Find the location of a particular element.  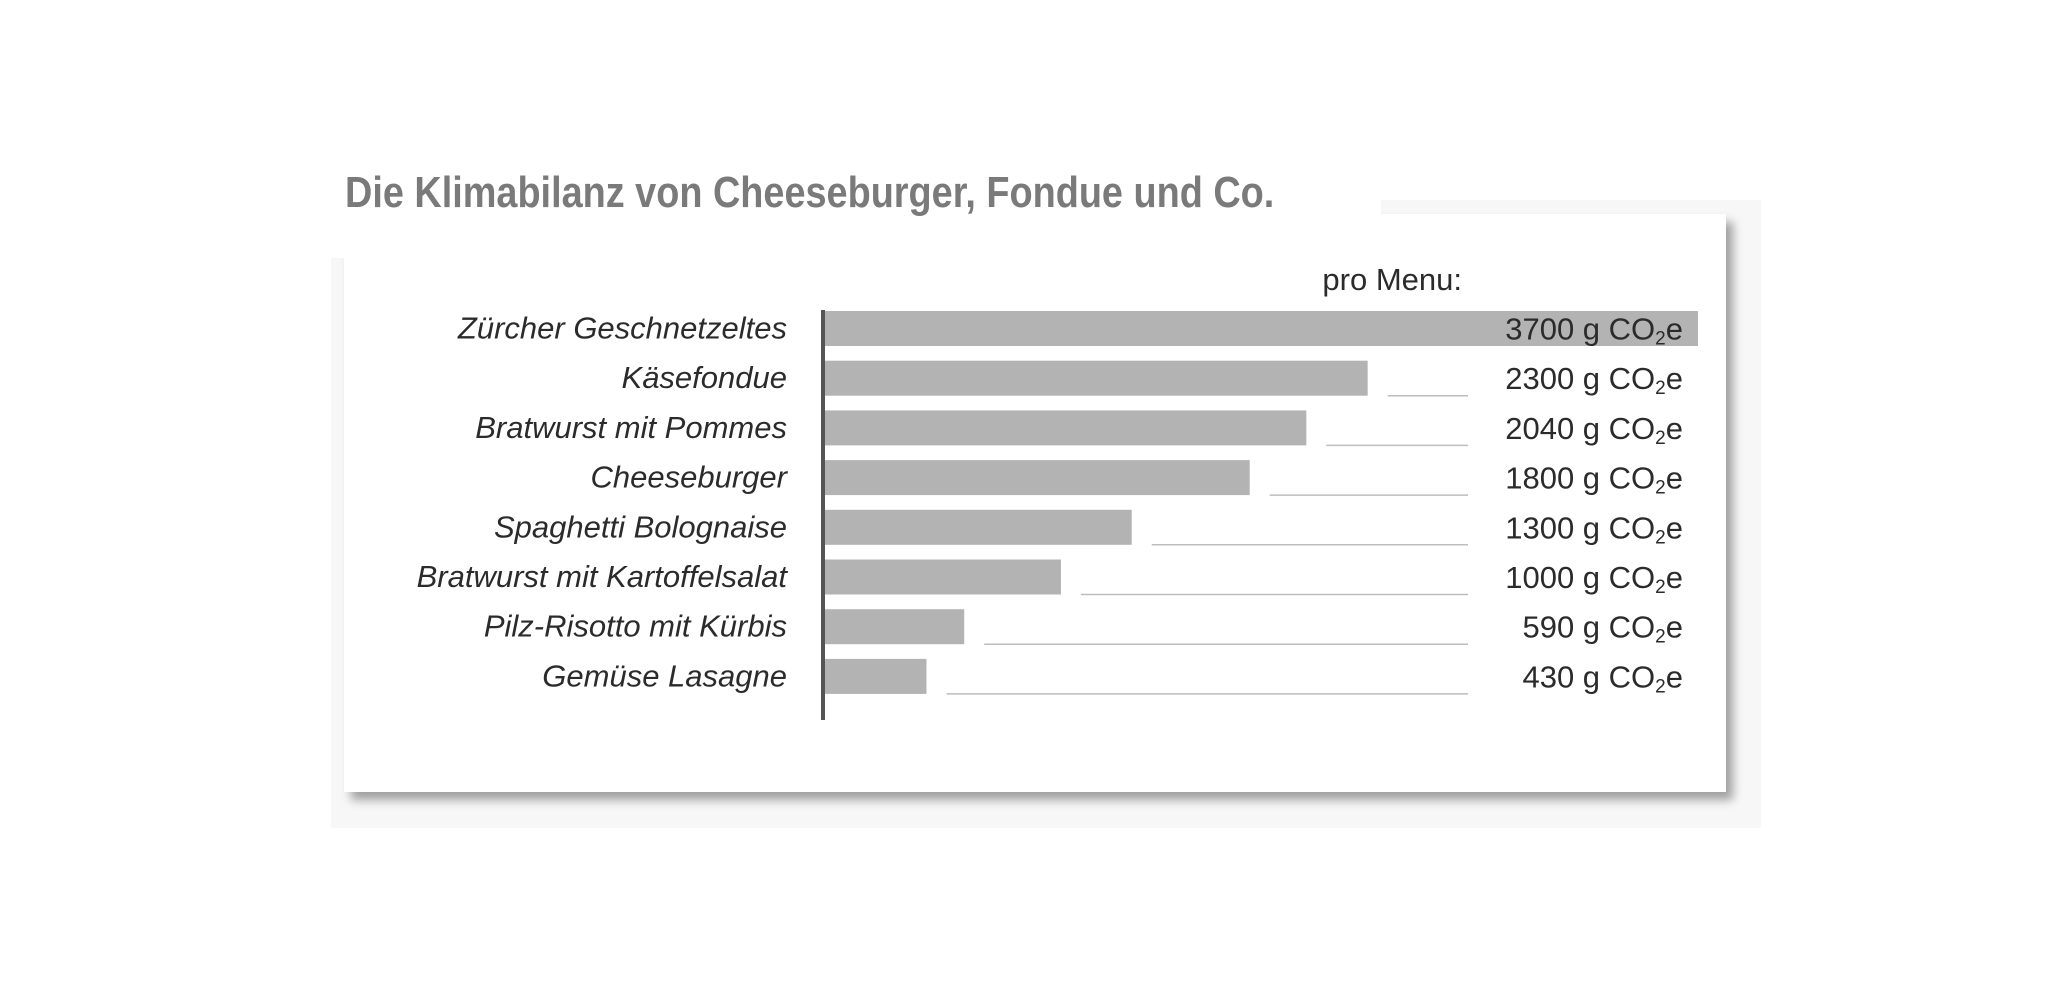

value-label: 1300 g CO2e is located at coordinates (1594, 529).